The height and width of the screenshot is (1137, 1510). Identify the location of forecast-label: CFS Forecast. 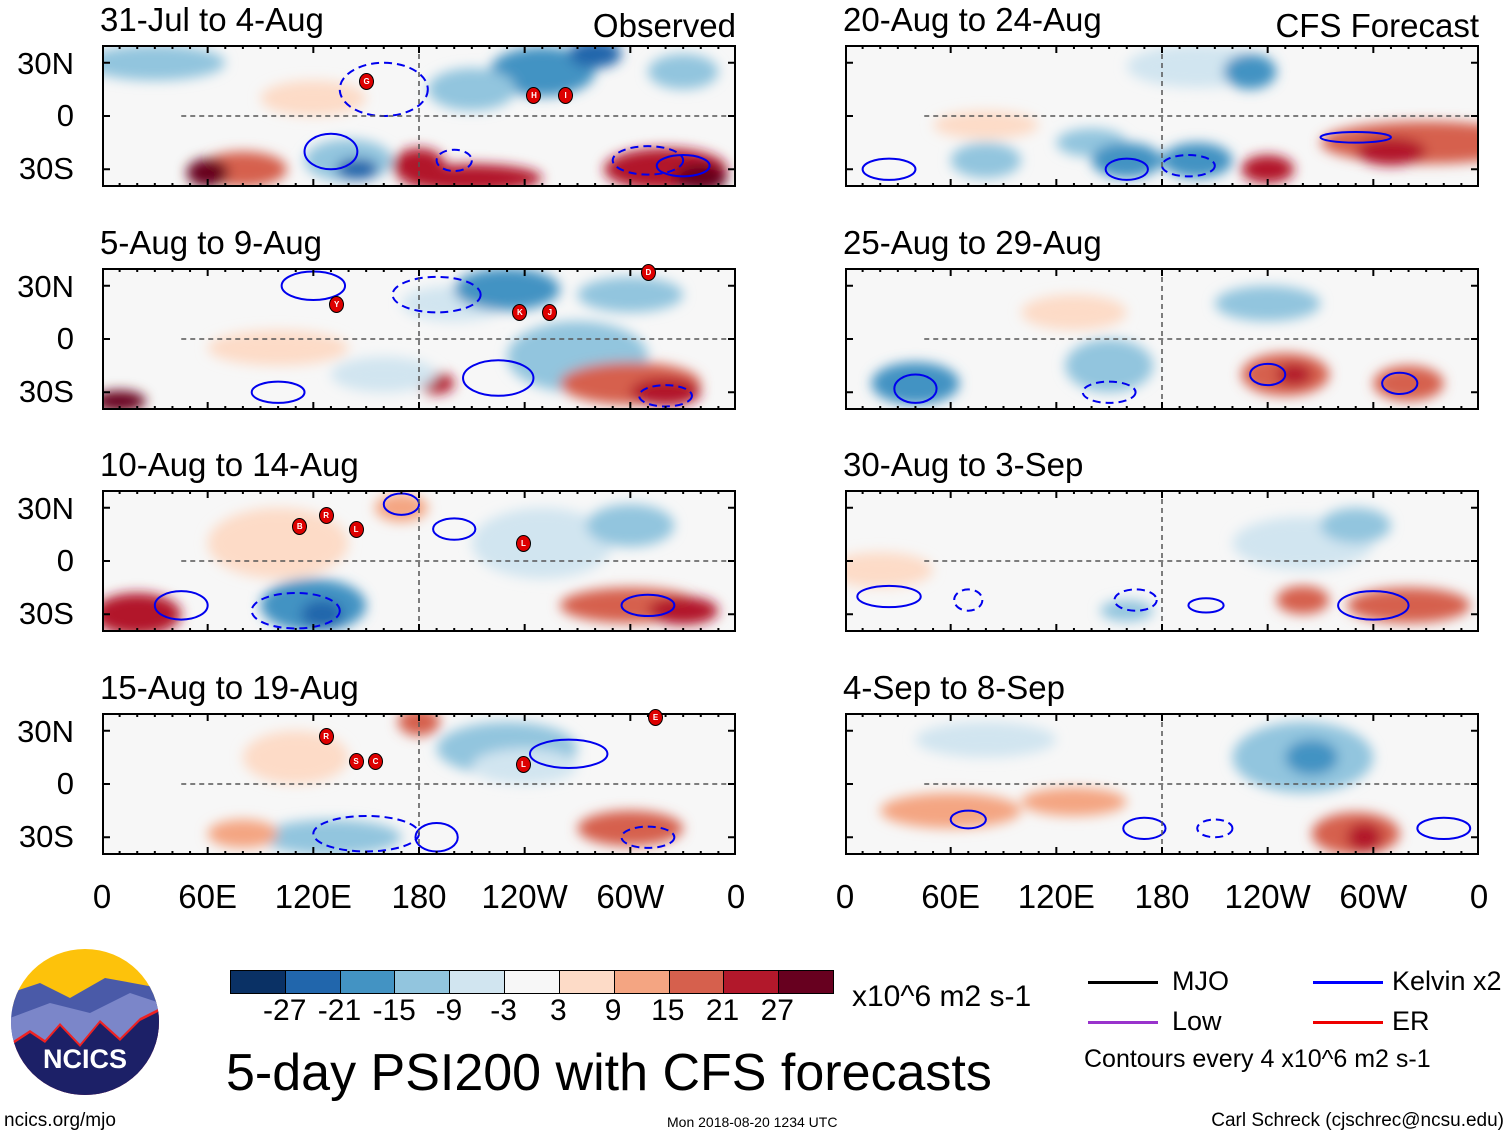
(1377, 25).